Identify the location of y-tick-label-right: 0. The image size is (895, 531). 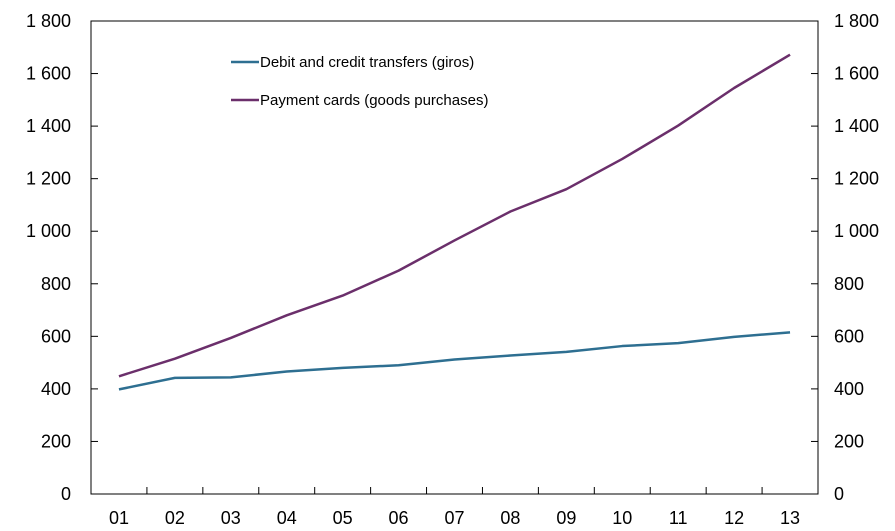
(839, 494).